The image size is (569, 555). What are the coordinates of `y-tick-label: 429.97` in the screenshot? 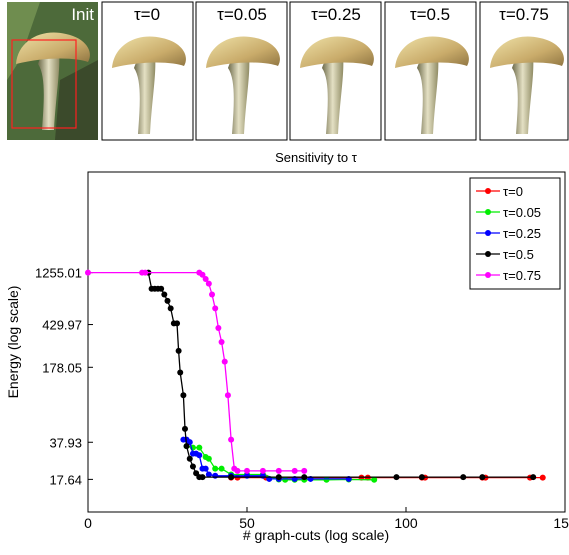 It's located at (62, 325).